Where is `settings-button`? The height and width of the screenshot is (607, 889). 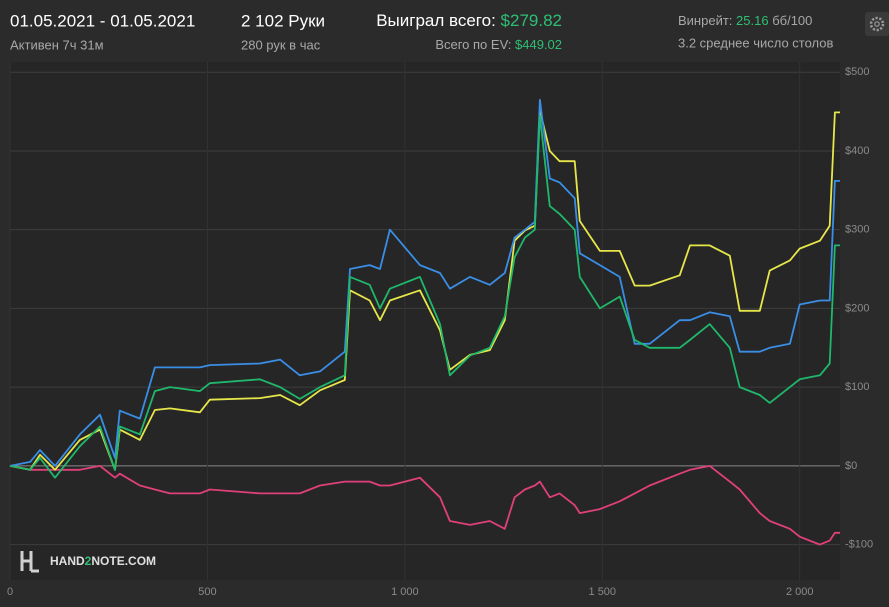 settings-button is located at coordinates (877, 24).